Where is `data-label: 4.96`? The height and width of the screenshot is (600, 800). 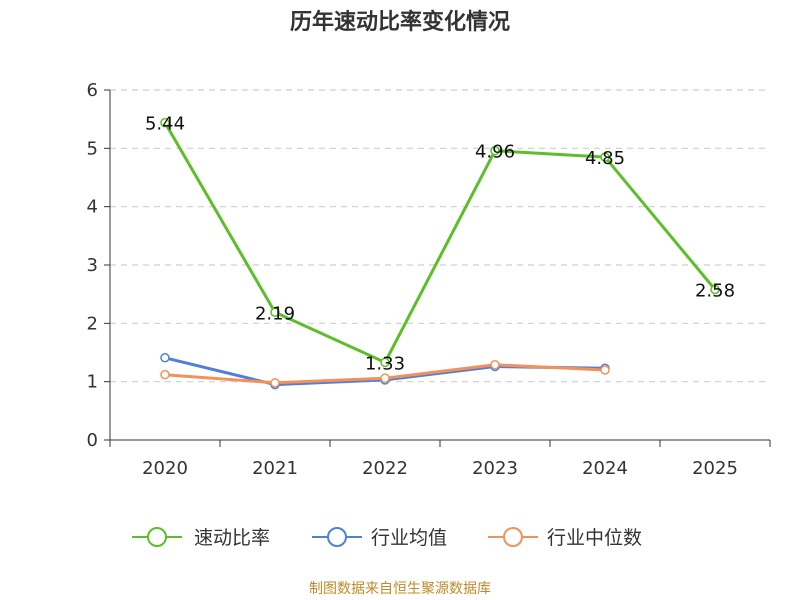
data-label: 4.96 is located at coordinates (495, 152).